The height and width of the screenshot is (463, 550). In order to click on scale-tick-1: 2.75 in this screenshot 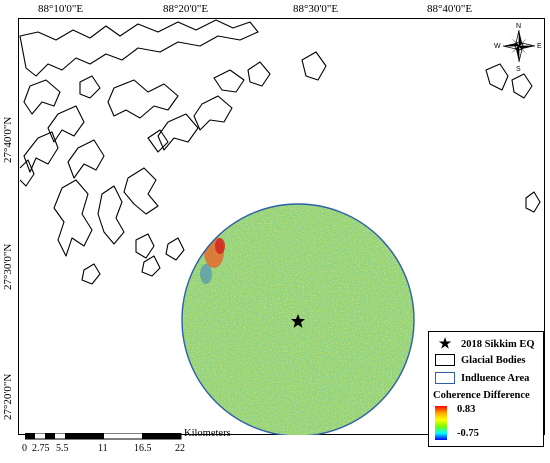, I will do `click(41, 448)`.